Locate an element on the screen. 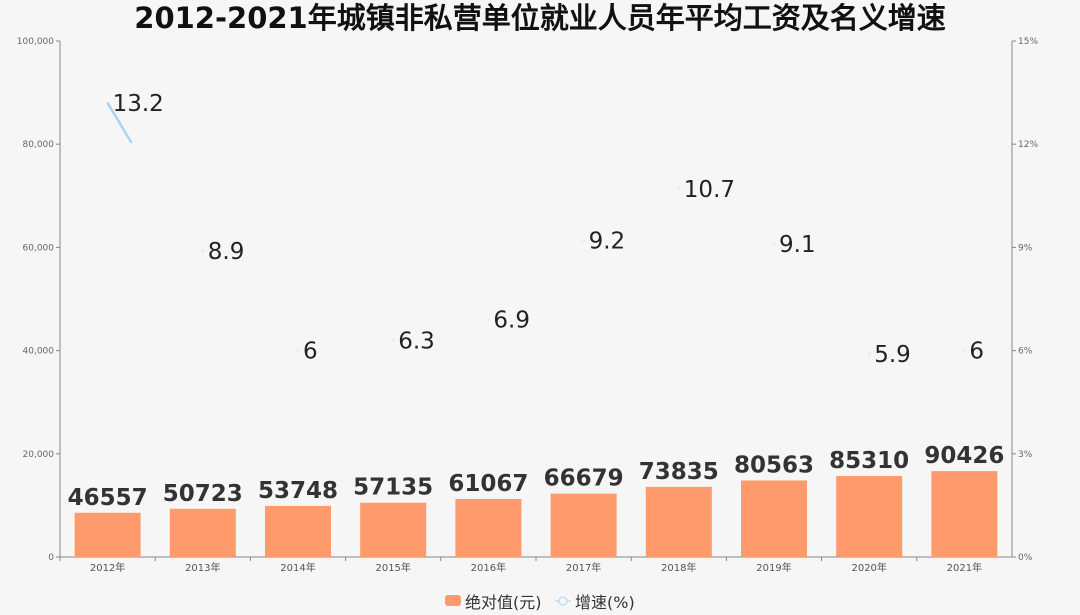  left-tick-label: 40,000 is located at coordinates (39, 352).